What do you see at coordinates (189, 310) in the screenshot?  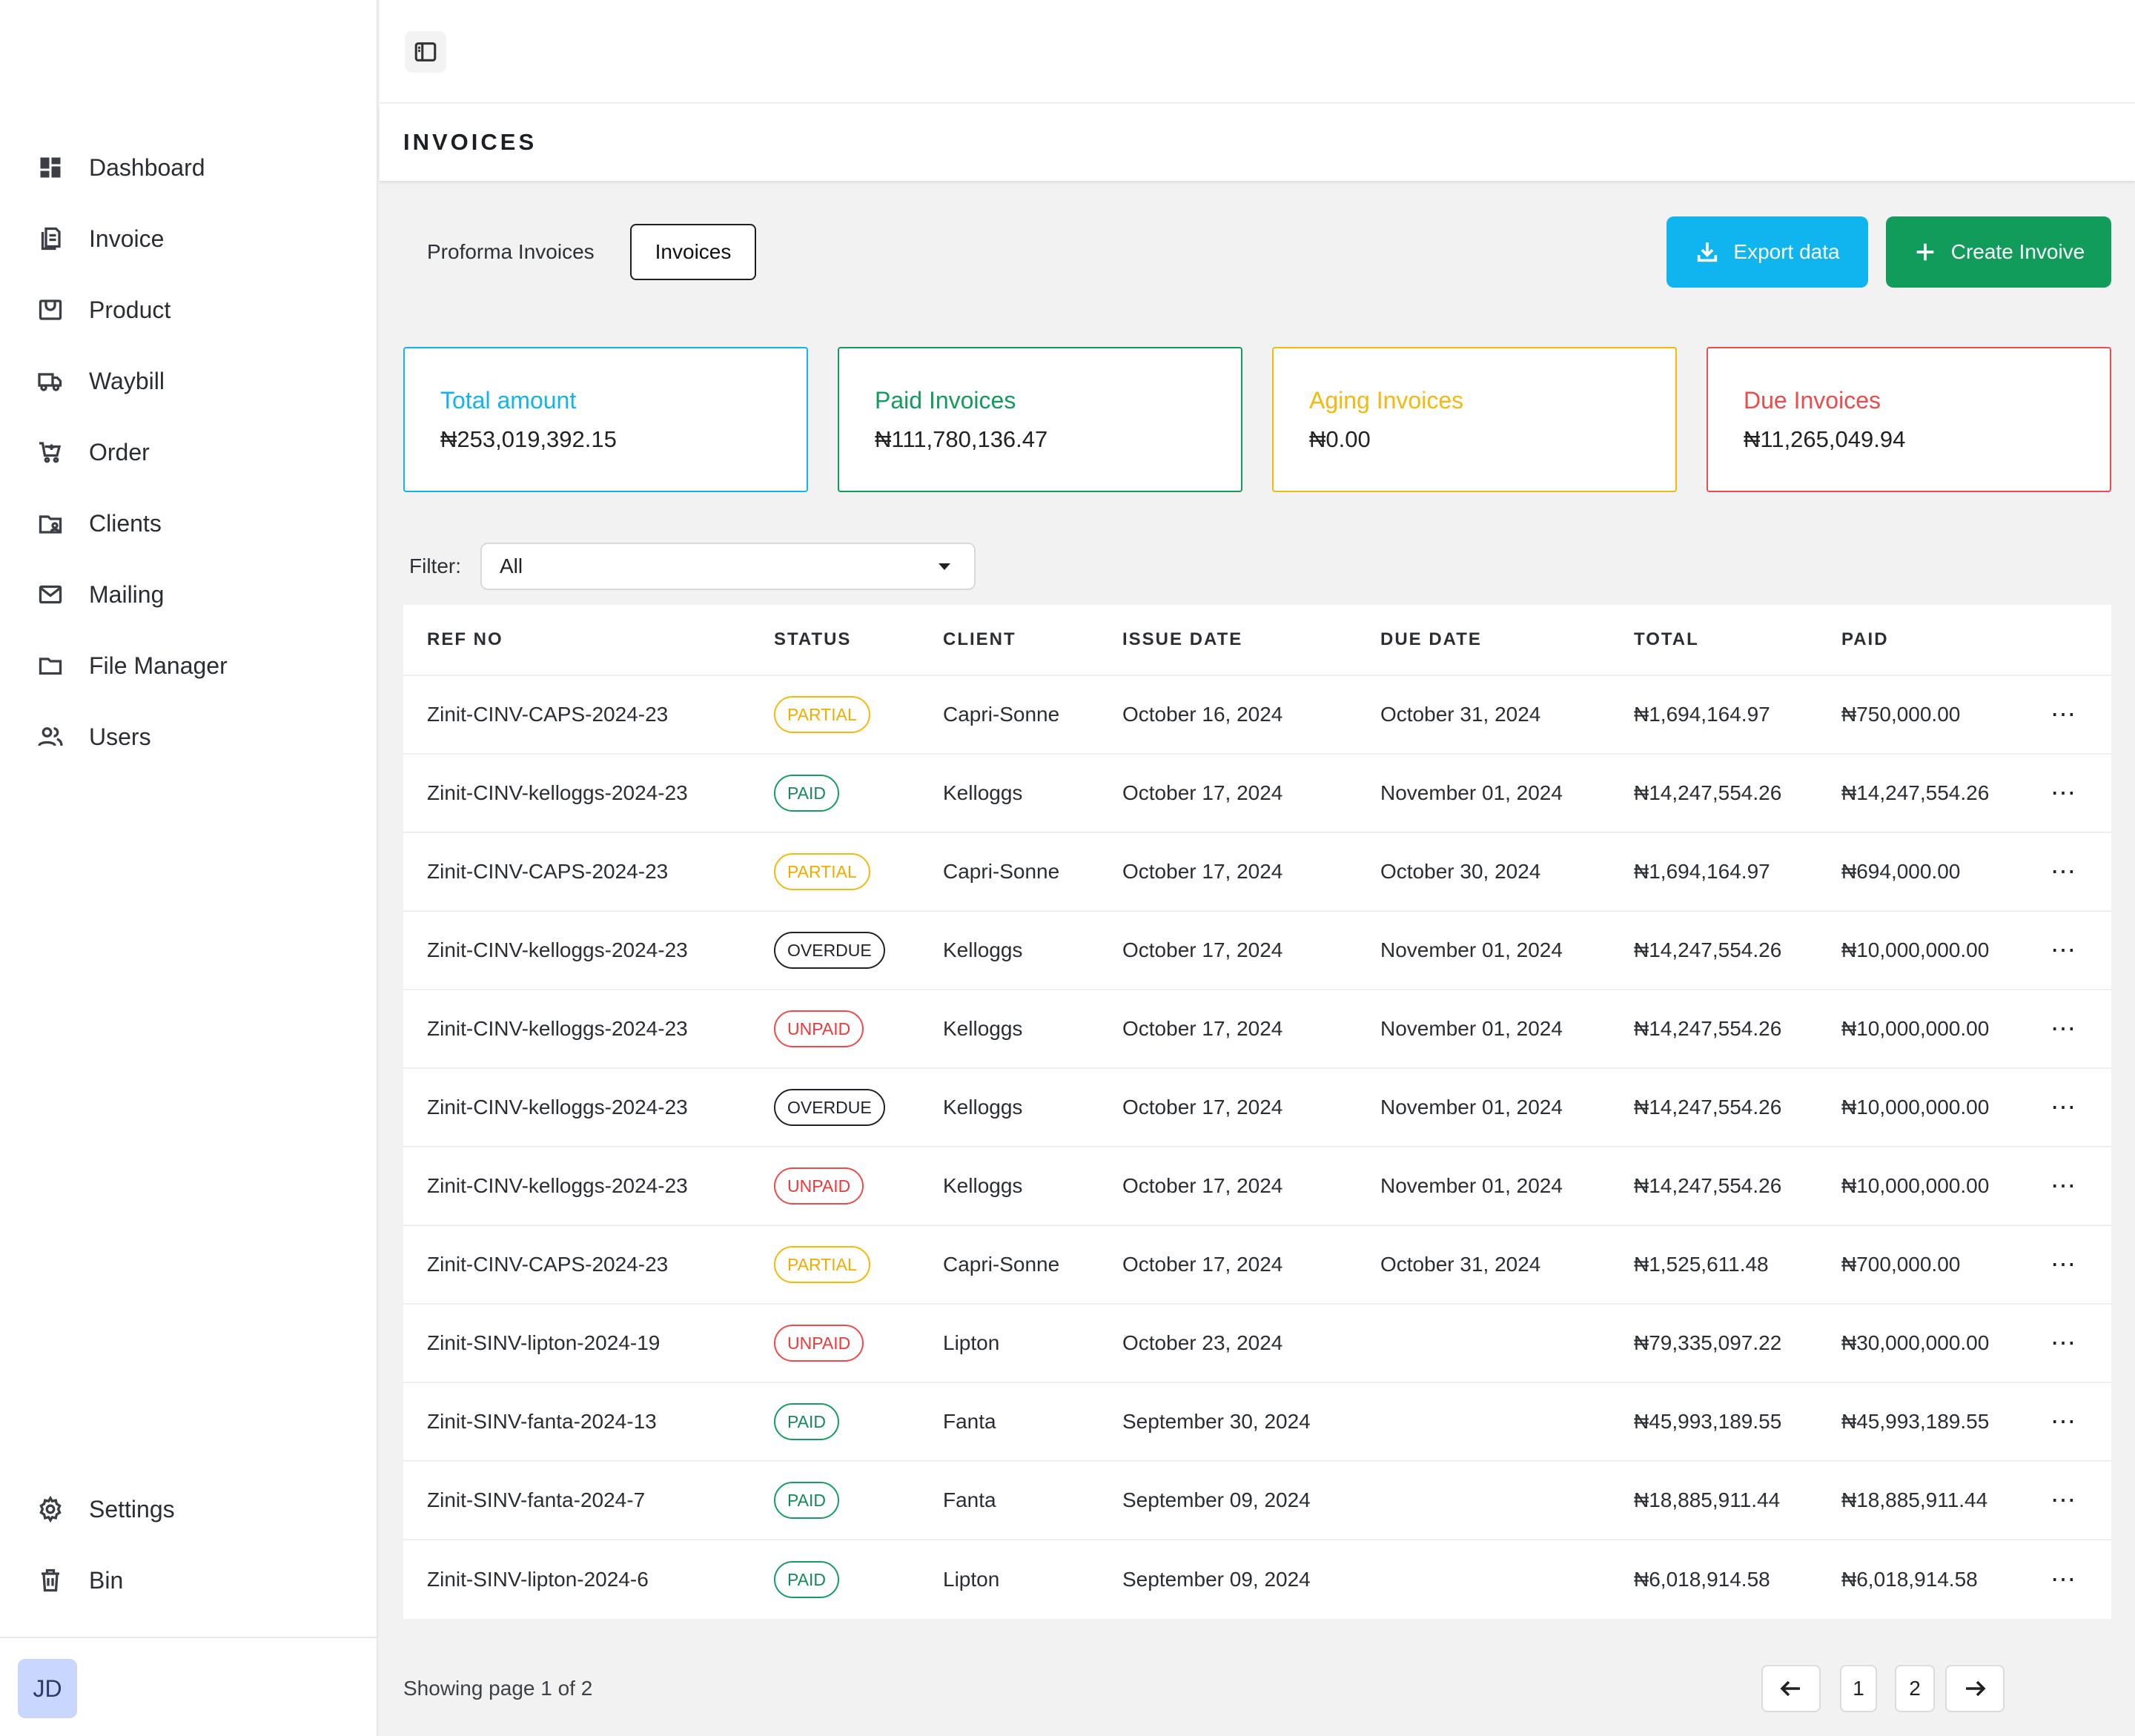 I see `sidebar-item-product: Product` at bounding box center [189, 310].